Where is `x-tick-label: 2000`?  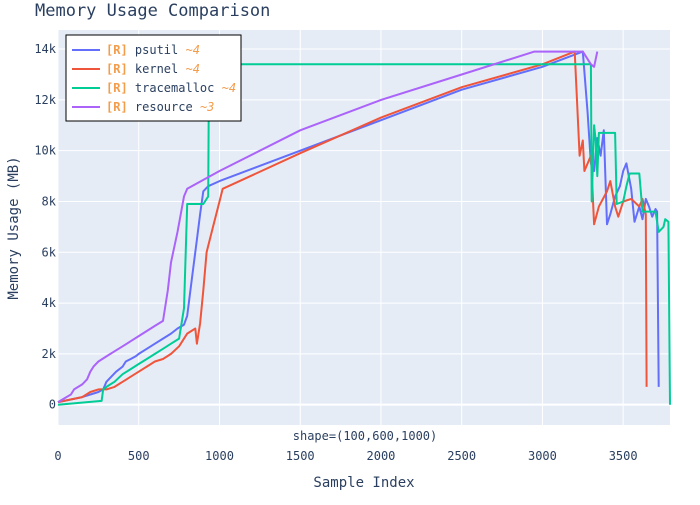
x-tick-label: 2000 is located at coordinates (381, 456).